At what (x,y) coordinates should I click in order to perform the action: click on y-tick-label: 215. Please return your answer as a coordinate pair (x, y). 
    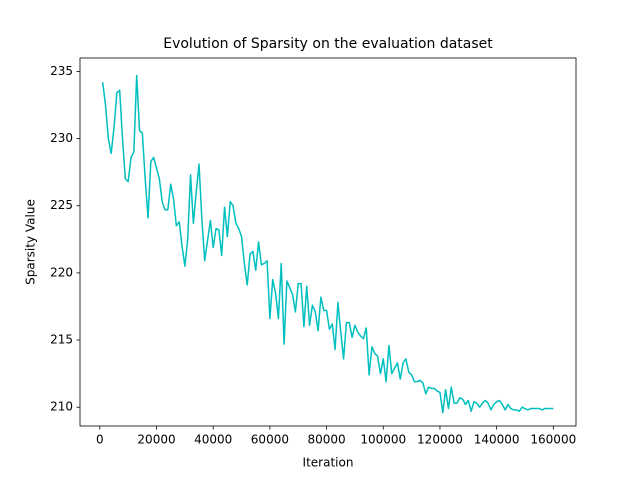
    Looking at the image, I should click on (61, 340).